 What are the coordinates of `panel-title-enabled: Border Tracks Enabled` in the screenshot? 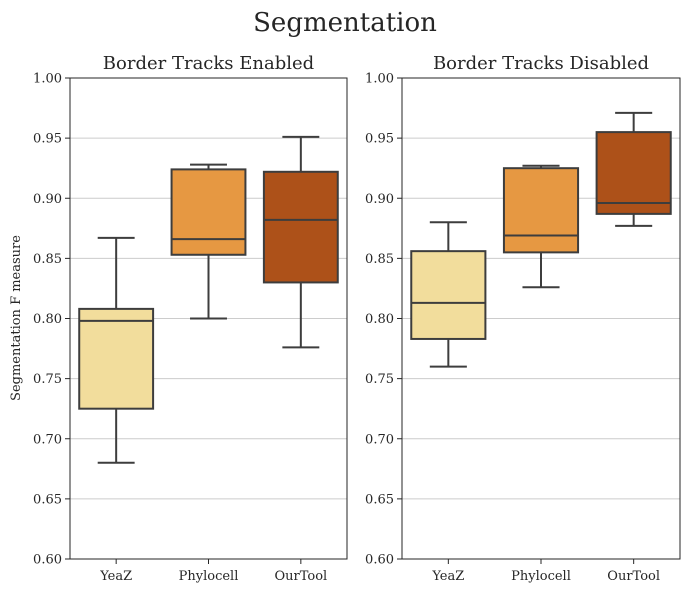 It's located at (208, 63).